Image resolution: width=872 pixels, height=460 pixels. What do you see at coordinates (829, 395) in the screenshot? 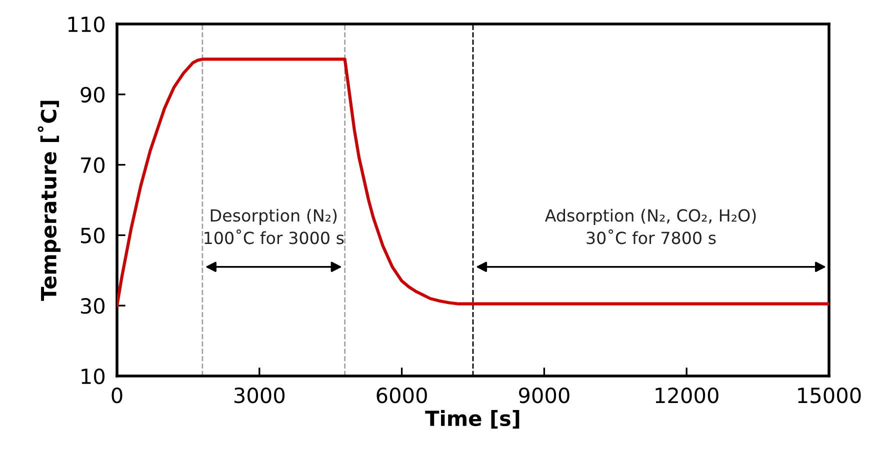
I see `x-tick-label: 15000` at bounding box center [829, 395].